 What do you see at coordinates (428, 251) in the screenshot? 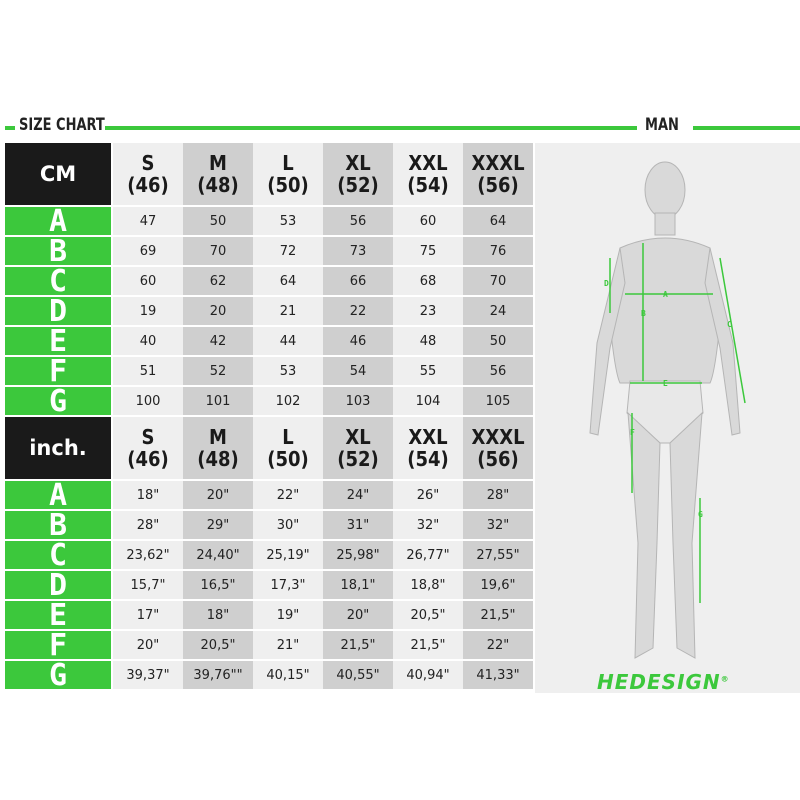
I see `table-cell: 75` at bounding box center [428, 251].